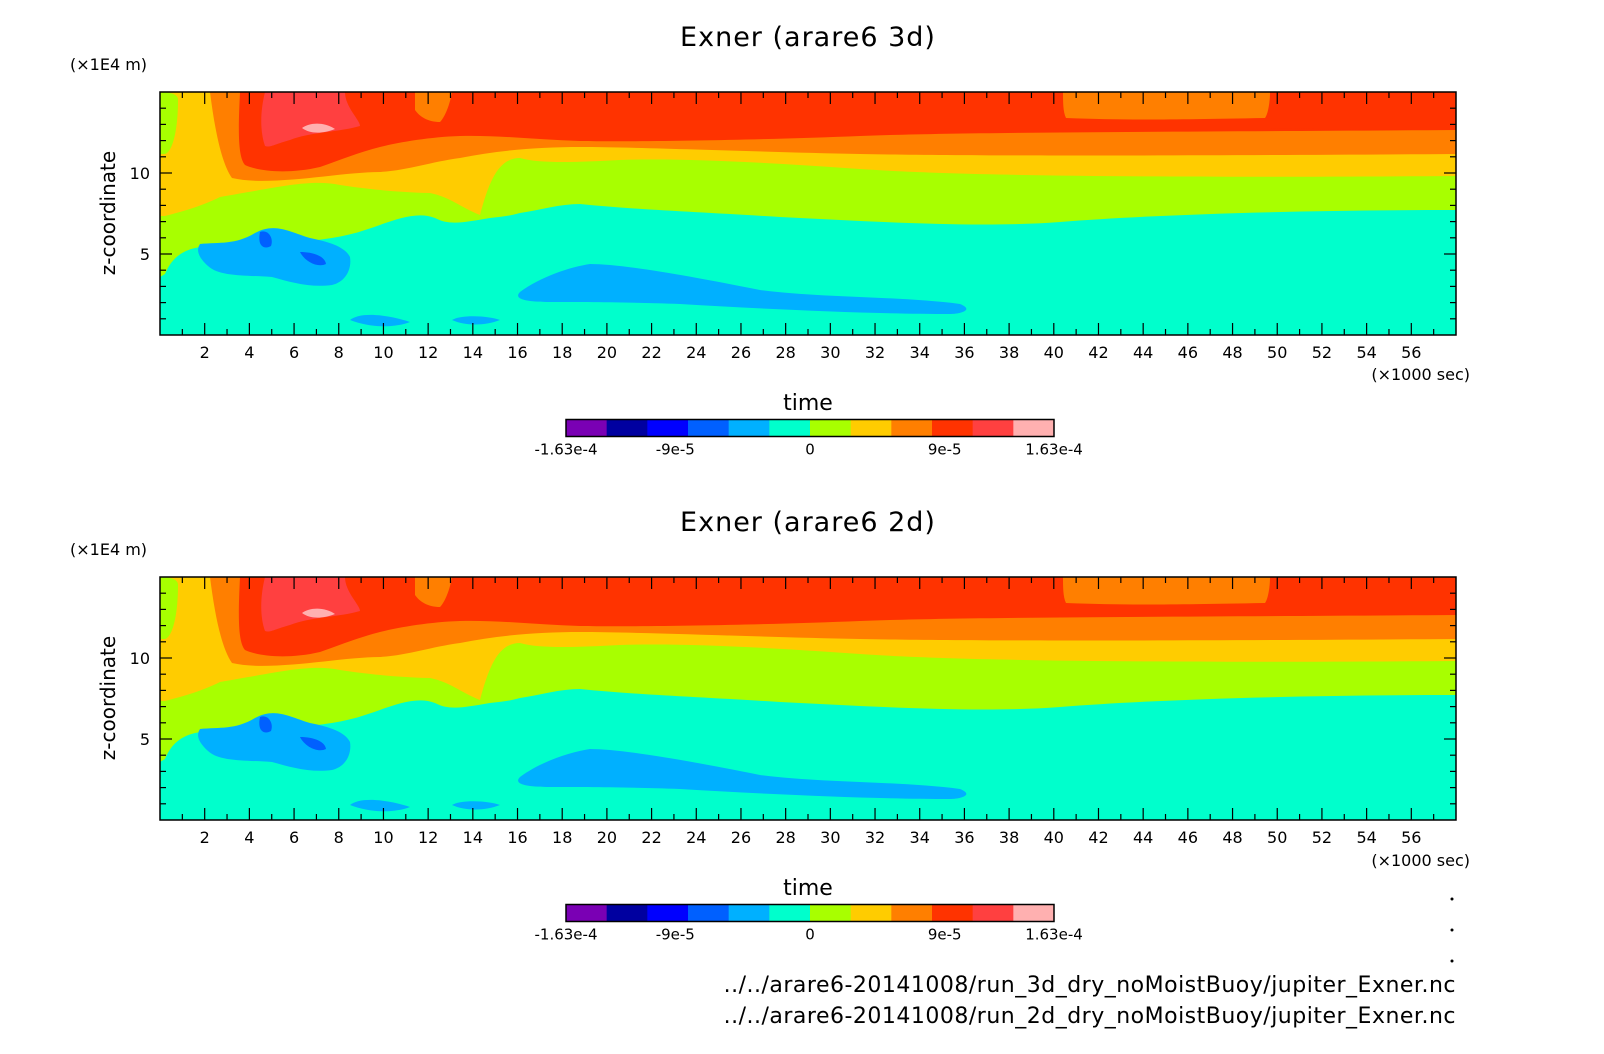 Image resolution: width=1604 pixels, height=1054 pixels. I want to click on x-tick-label: 12, so click(428, 352).